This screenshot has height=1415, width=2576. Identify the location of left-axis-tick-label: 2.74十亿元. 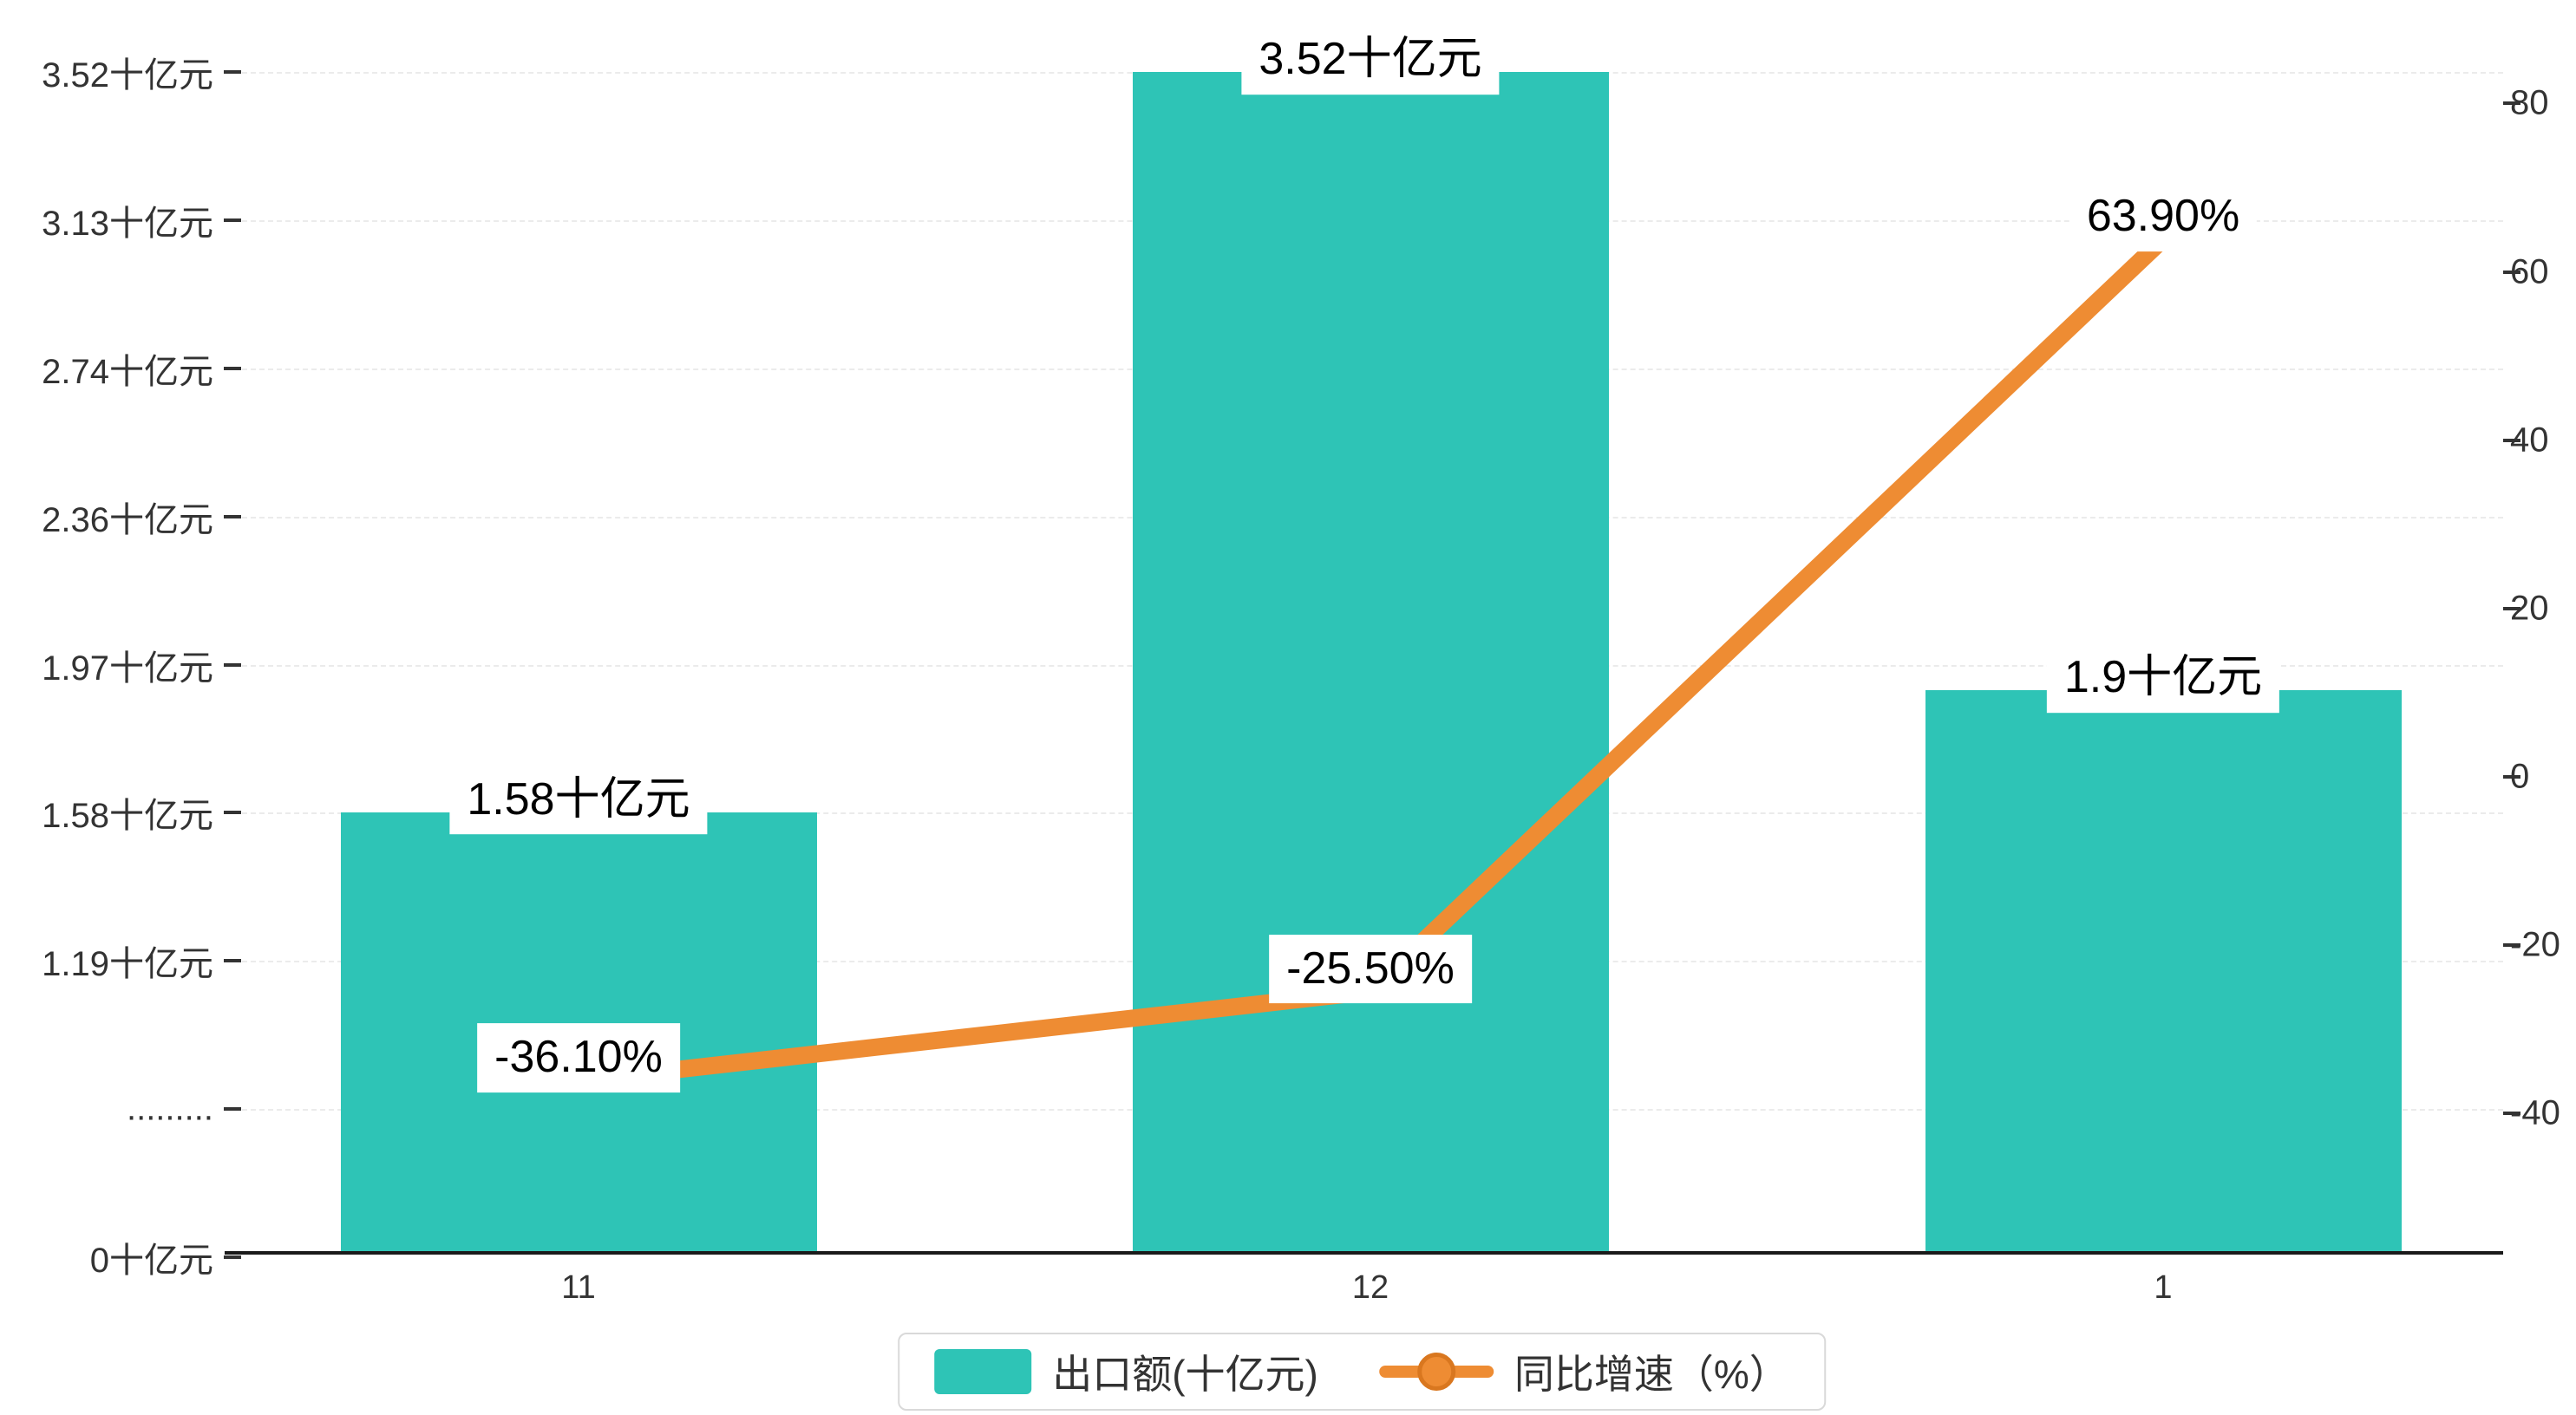
(127, 371).